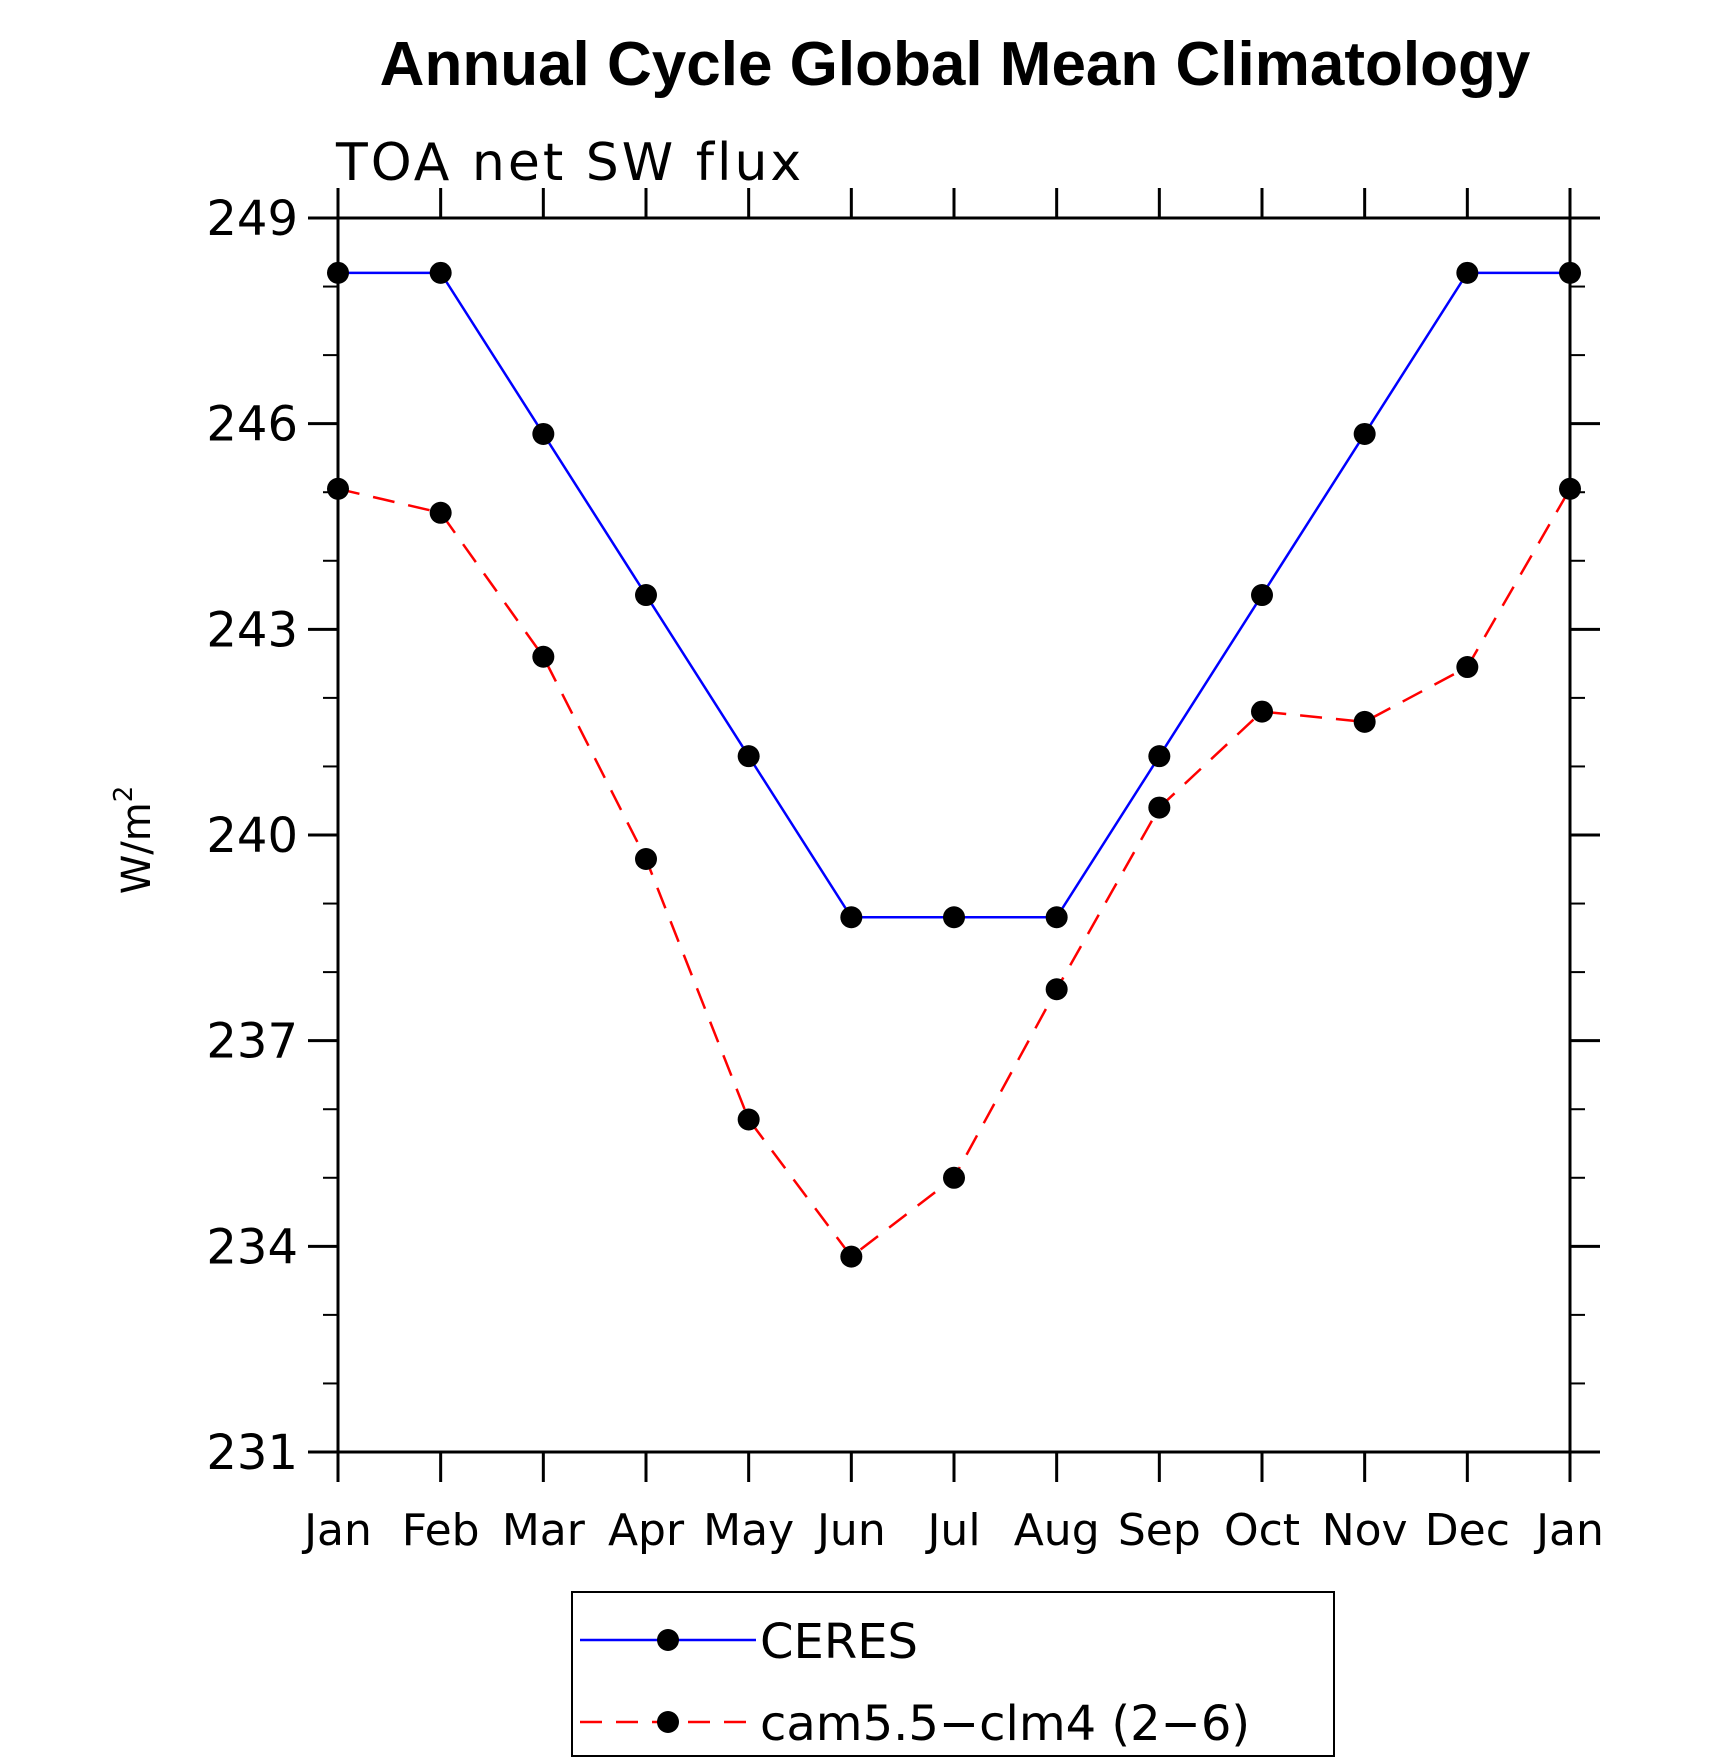 This screenshot has height=1762, width=1710. What do you see at coordinates (1365, 1530) in the screenshot?
I see `x-tick-label: Nov` at bounding box center [1365, 1530].